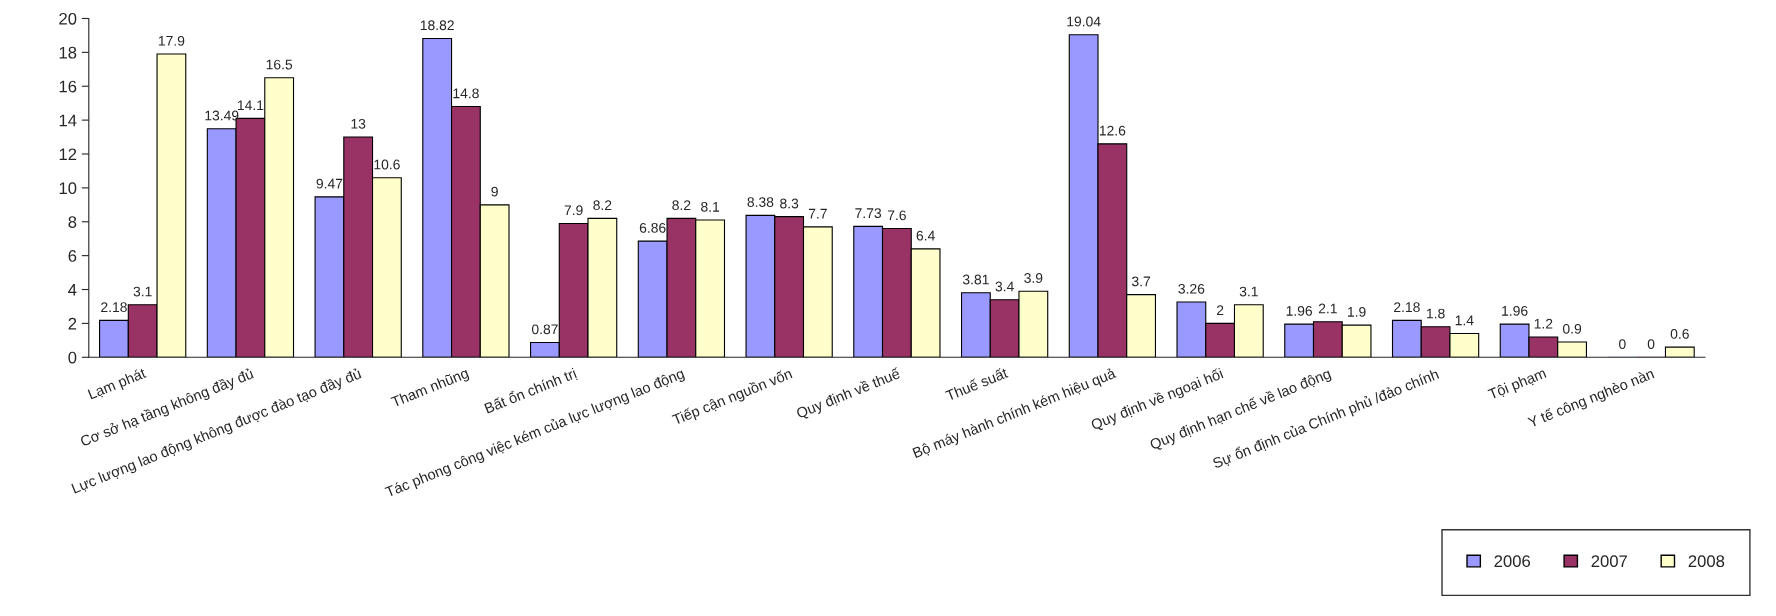  I want to click on data-label: 8.1, so click(710, 206).